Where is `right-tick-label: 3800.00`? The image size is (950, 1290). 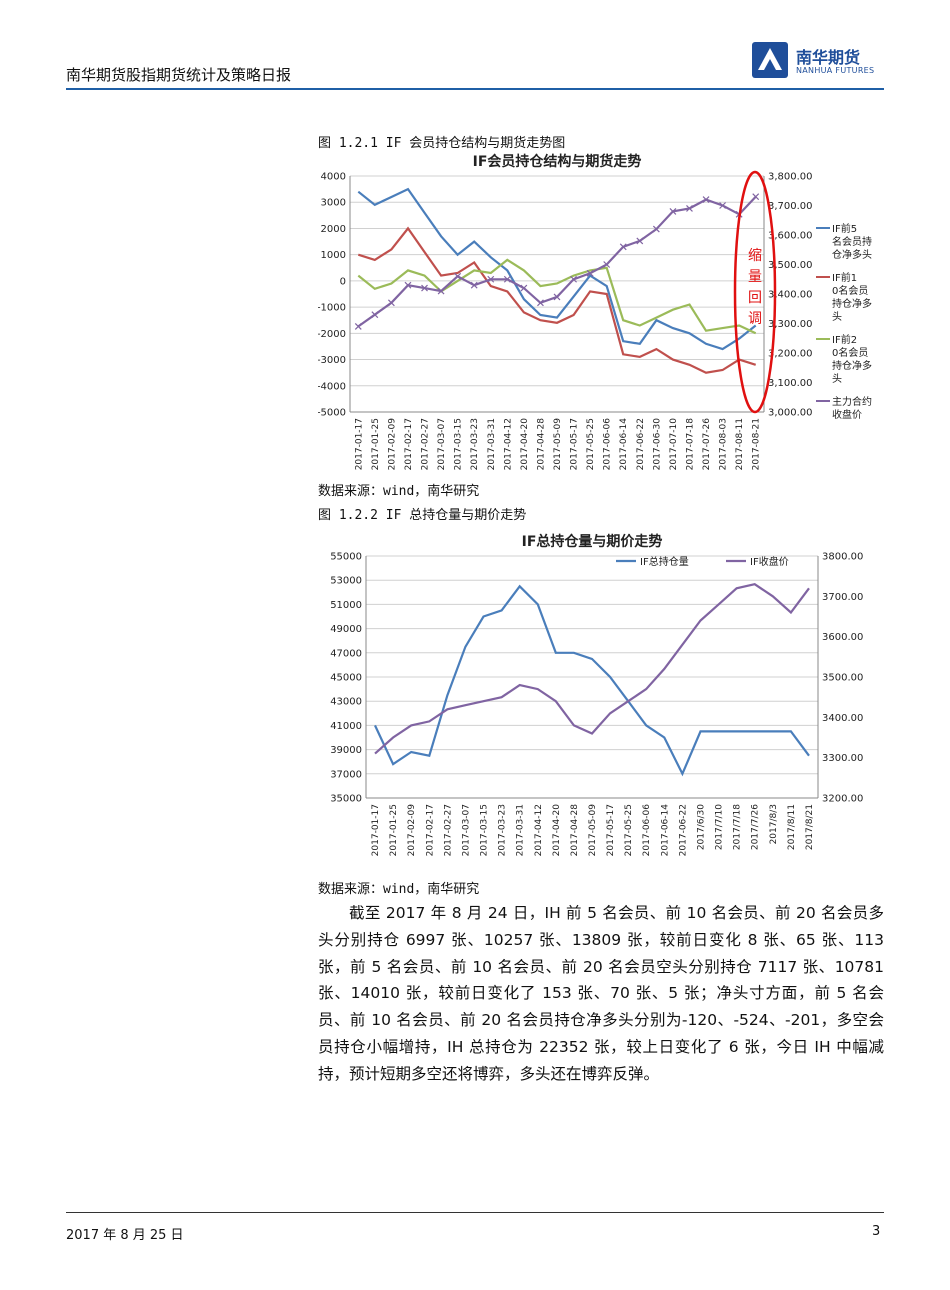 right-tick-label: 3800.00 is located at coordinates (842, 557).